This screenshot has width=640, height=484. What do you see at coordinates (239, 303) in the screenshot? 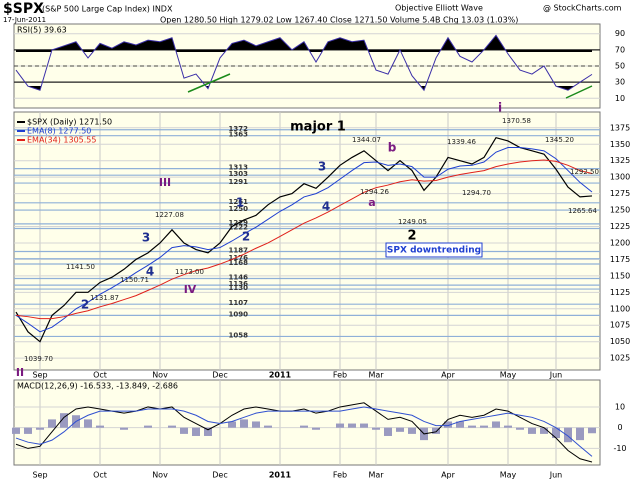
I see `level-label: 1107` at bounding box center [239, 303].